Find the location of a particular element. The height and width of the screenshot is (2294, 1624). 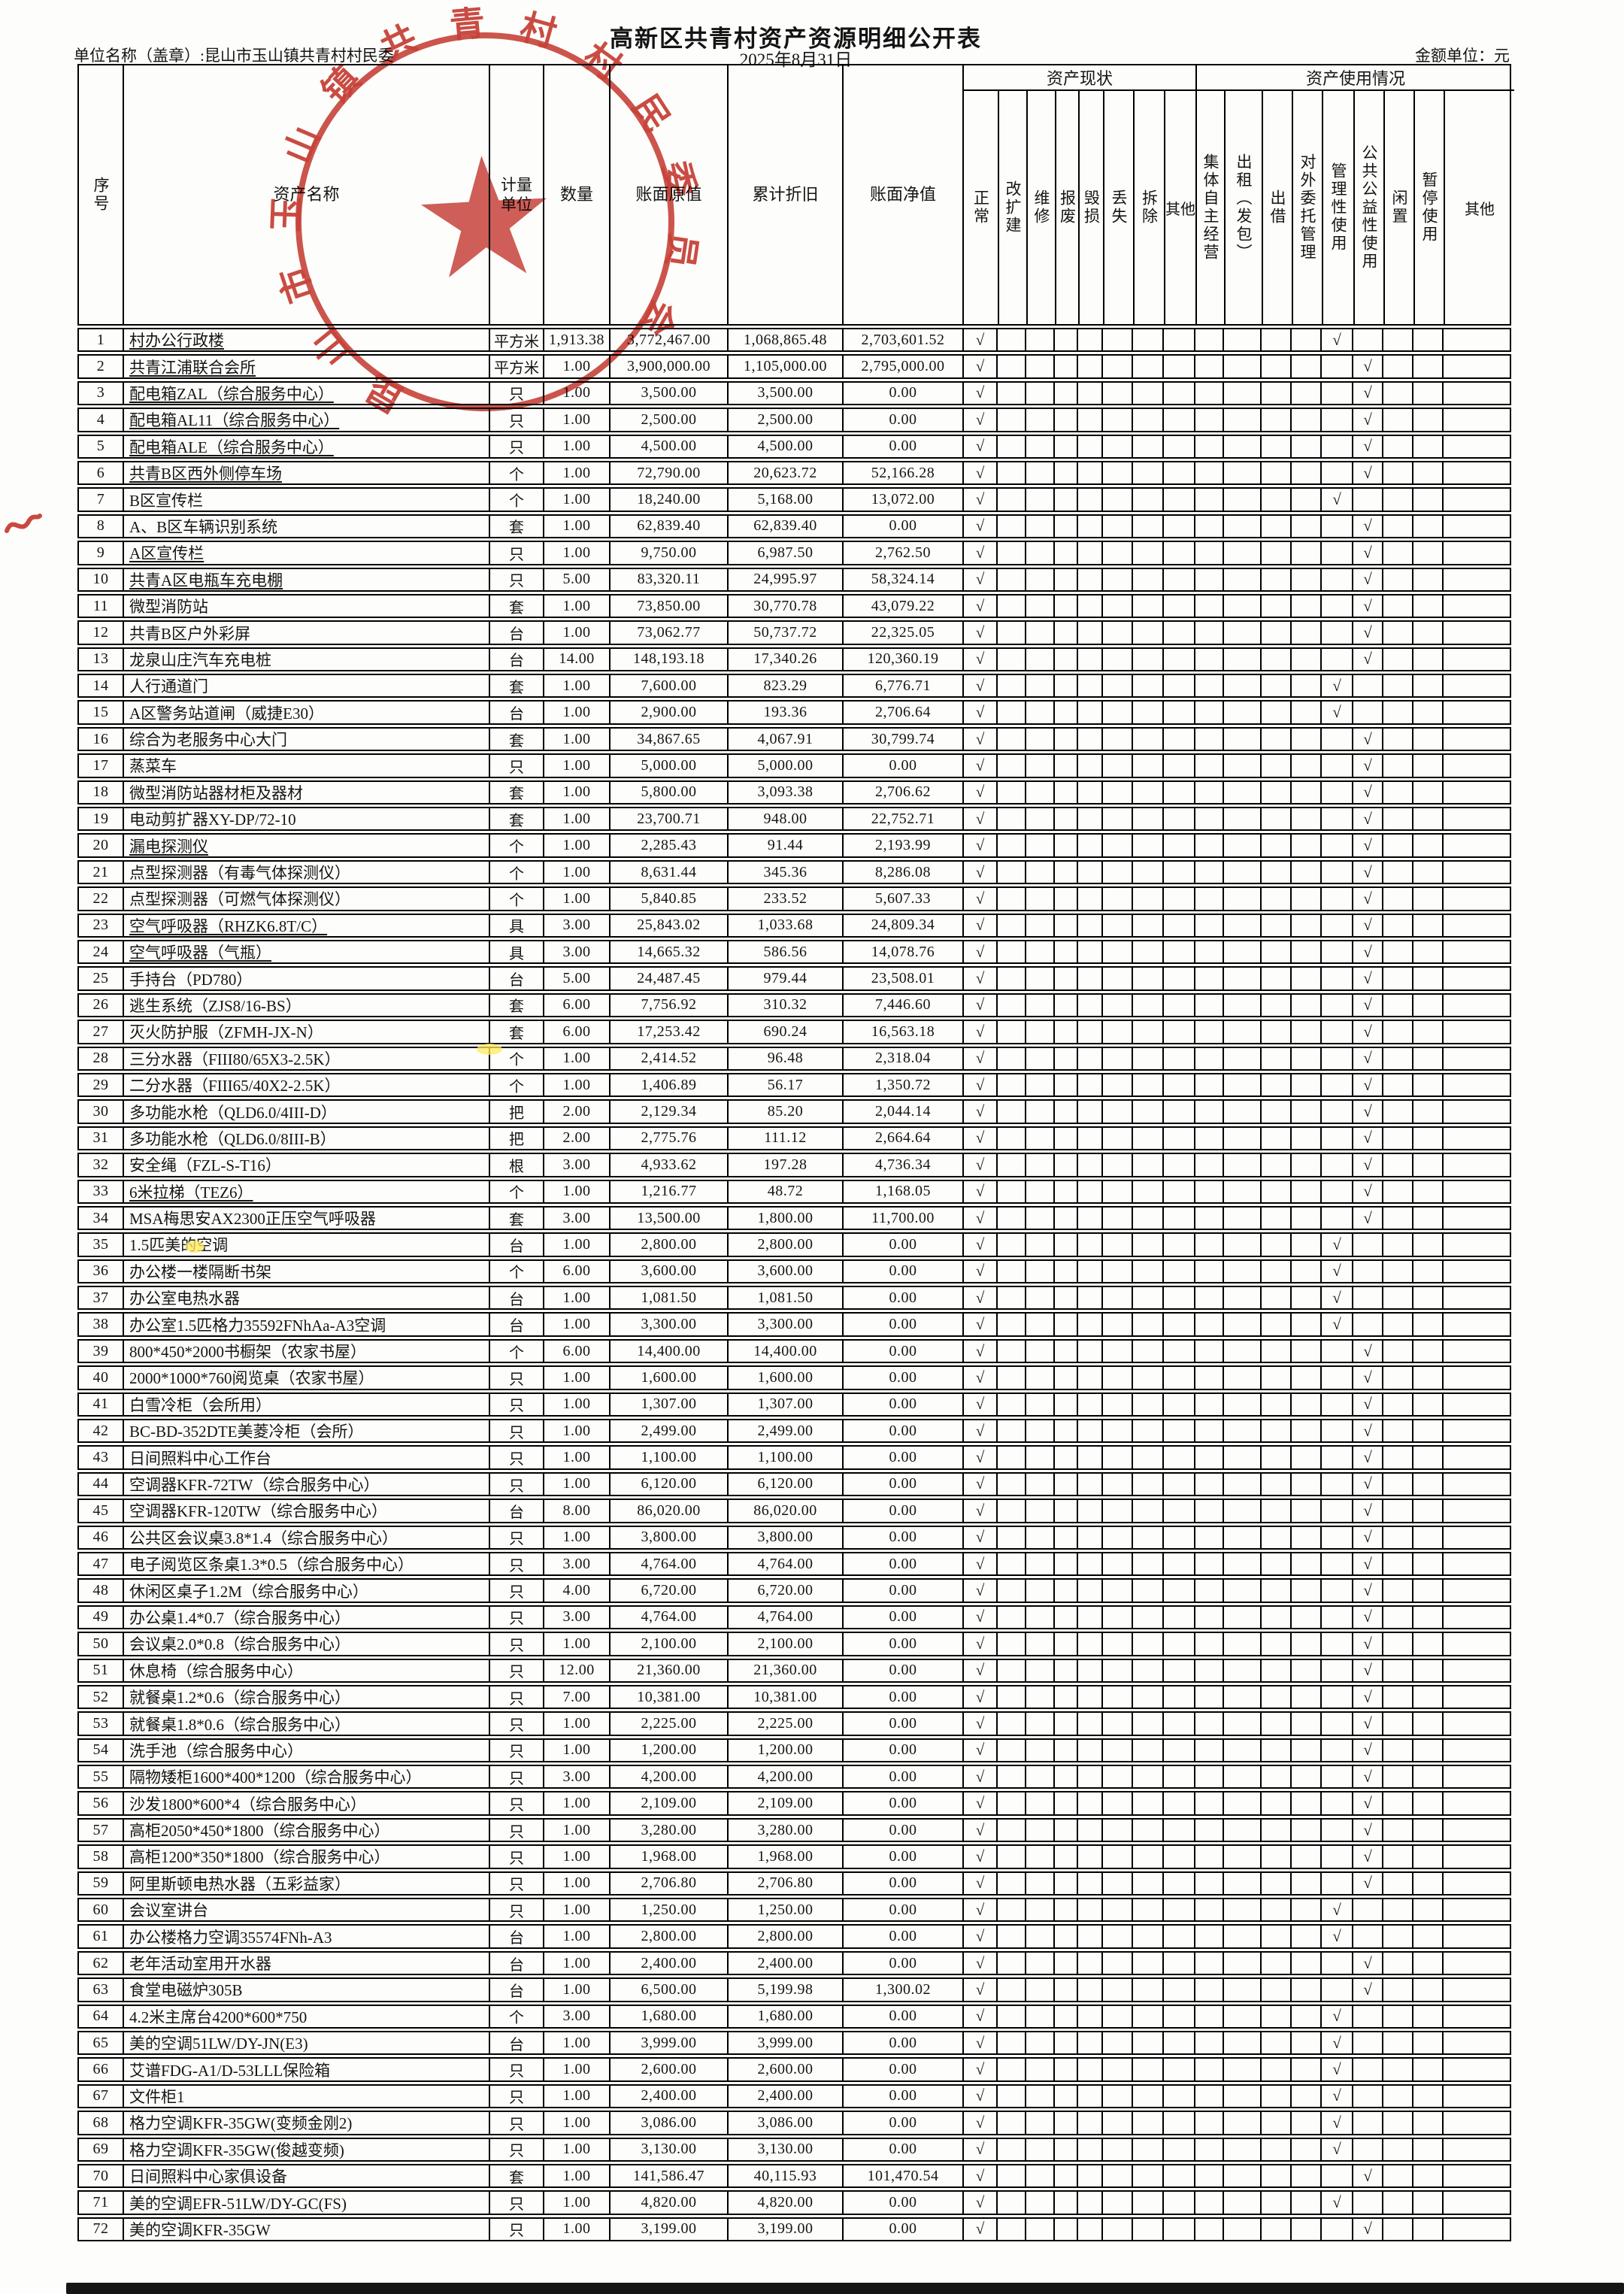

cell-accumulated-depreciation: 24,995.97 is located at coordinates (784, 579).